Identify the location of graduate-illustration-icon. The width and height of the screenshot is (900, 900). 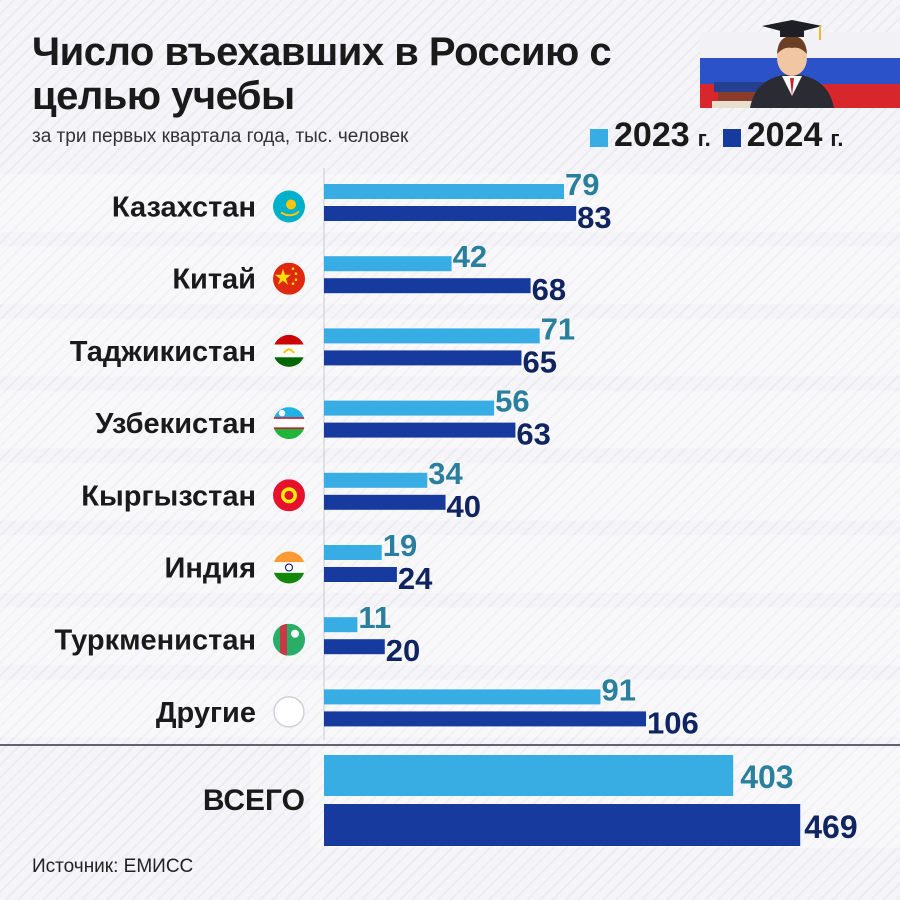
(800, 64).